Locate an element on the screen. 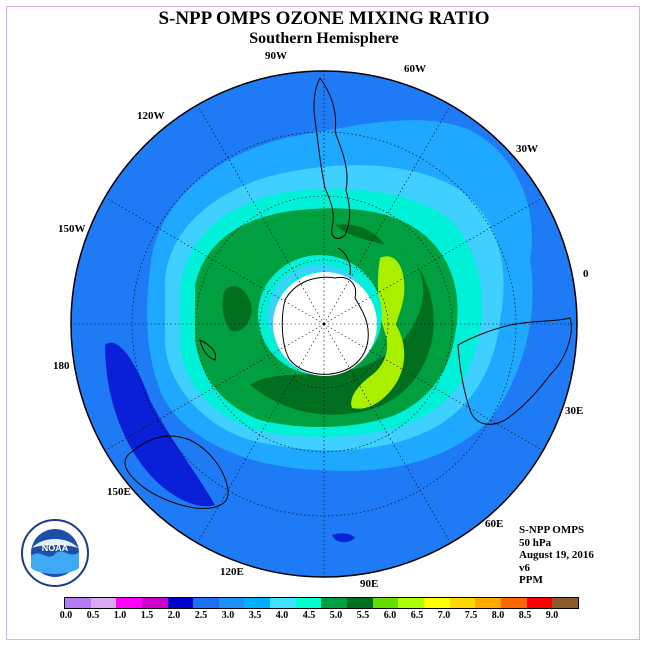 This screenshot has height=648, width=648. lon-label-180: 180 is located at coordinates (61, 366).